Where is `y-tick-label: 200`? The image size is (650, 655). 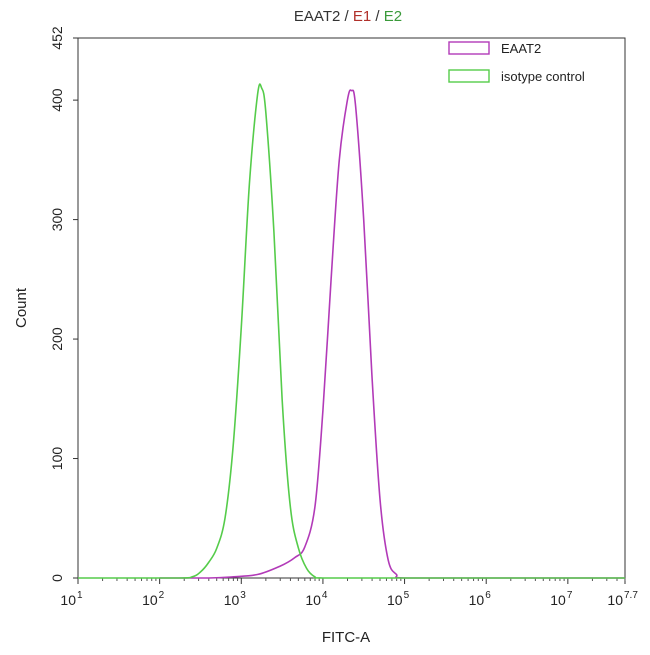
y-tick-label: 200 is located at coordinates (57, 339).